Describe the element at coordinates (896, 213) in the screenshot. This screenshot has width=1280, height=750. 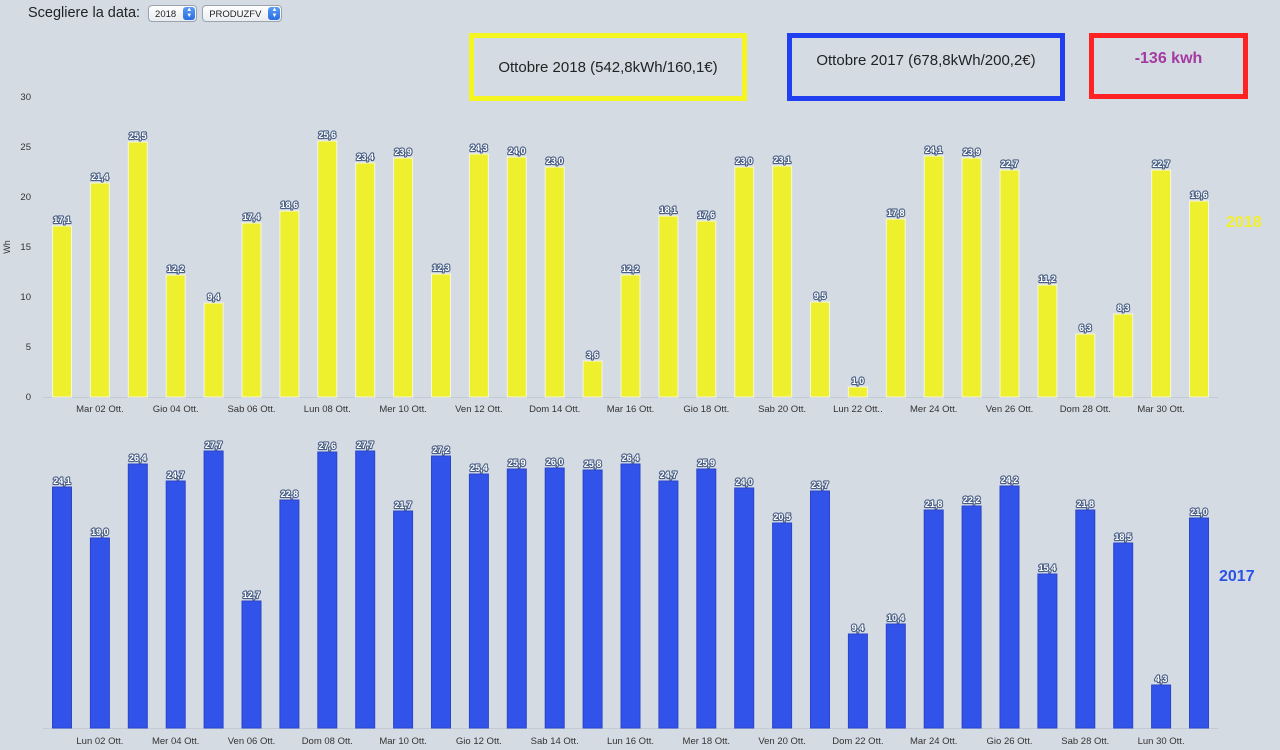
I see `chart-2018-value-label: 17,8` at that location.